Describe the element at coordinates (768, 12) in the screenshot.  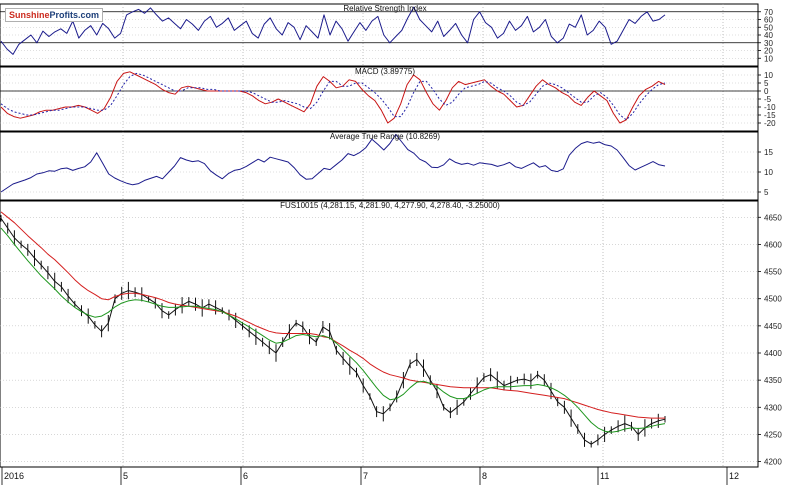
I see `y-tick-label: 70` at that location.